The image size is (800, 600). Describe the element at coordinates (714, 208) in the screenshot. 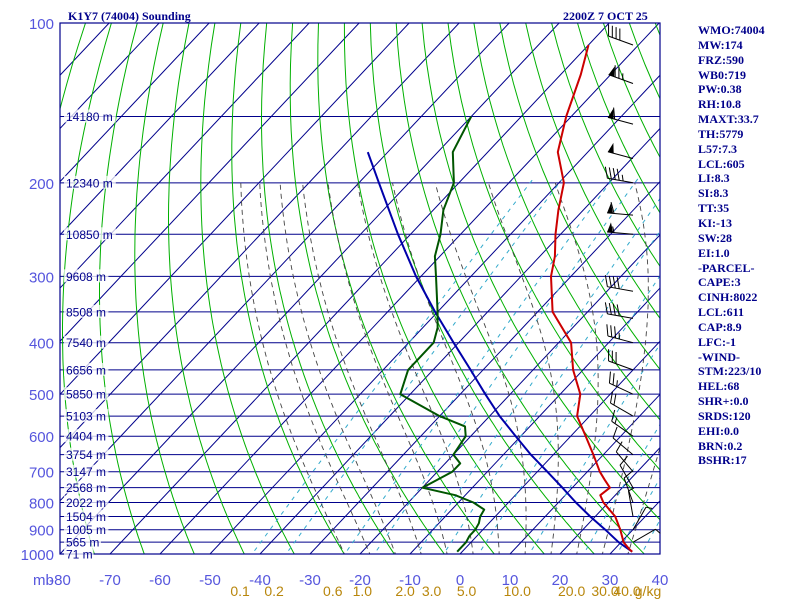

I see `index-item: TT:35` at that location.